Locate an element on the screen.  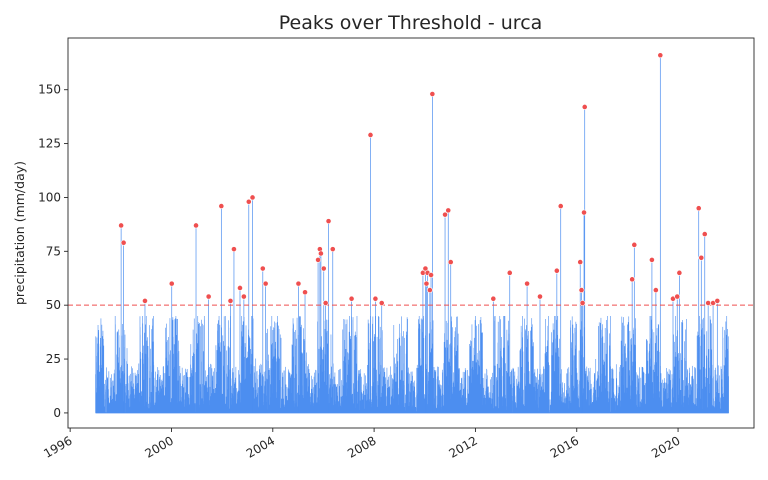
y-tick-label: 125 is located at coordinates (49, 144).